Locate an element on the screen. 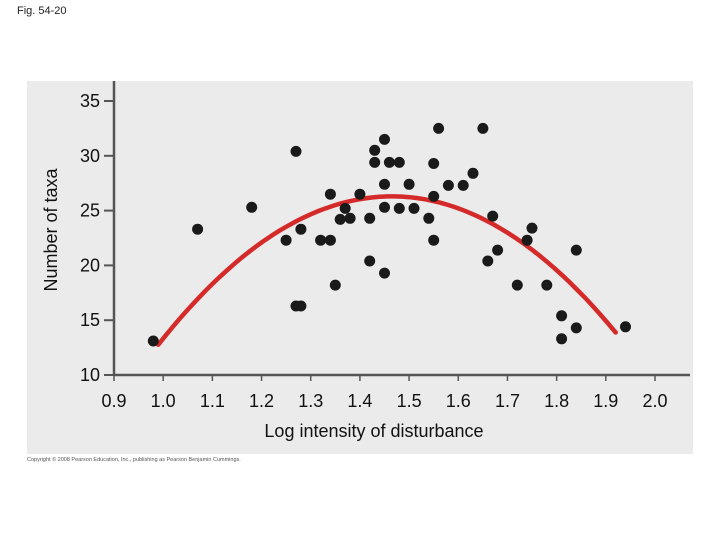 This screenshot has width=720, height=540. y-tick-label: 10 is located at coordinates (90, 375).